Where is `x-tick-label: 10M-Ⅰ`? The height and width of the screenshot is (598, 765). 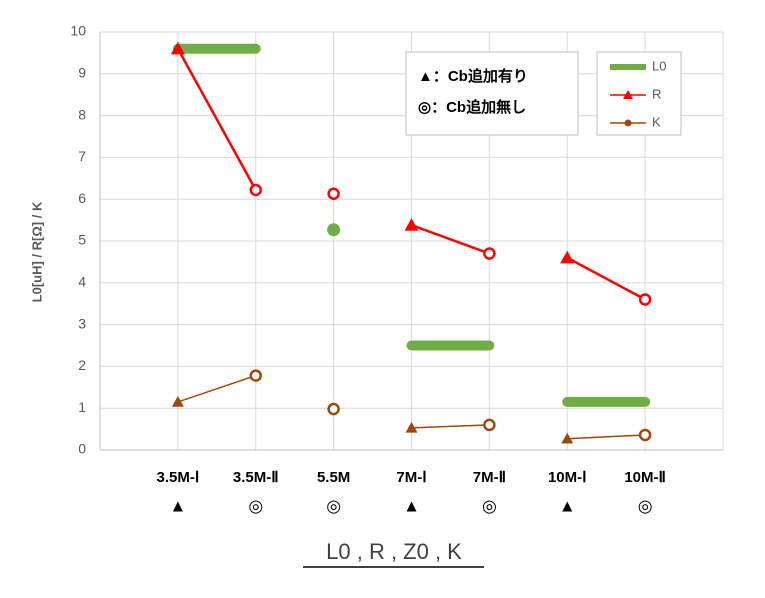
x-tick-label: 10M-Ⅰ is located at coordinates (567, 477).